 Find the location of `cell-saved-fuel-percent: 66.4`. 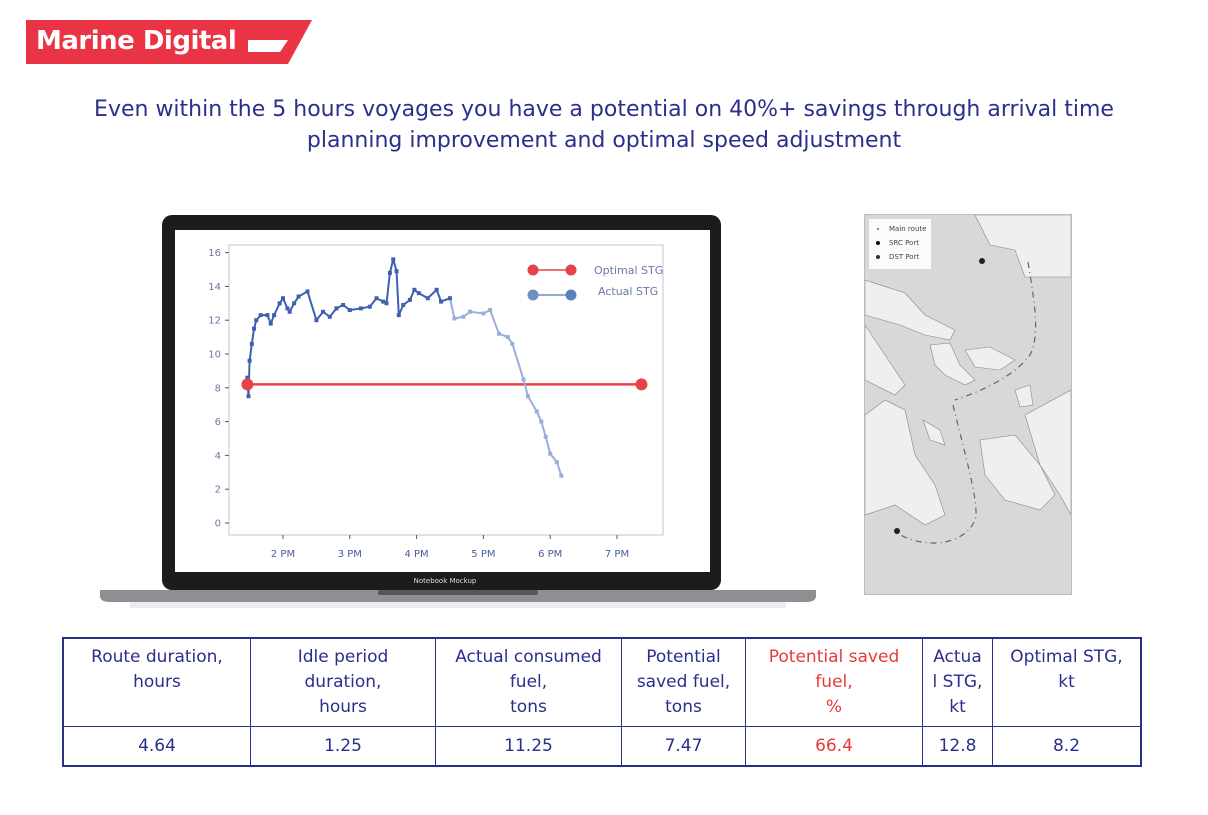

cell-saved-fuel-percent: 66.4 is located at coordinates (834, 746).